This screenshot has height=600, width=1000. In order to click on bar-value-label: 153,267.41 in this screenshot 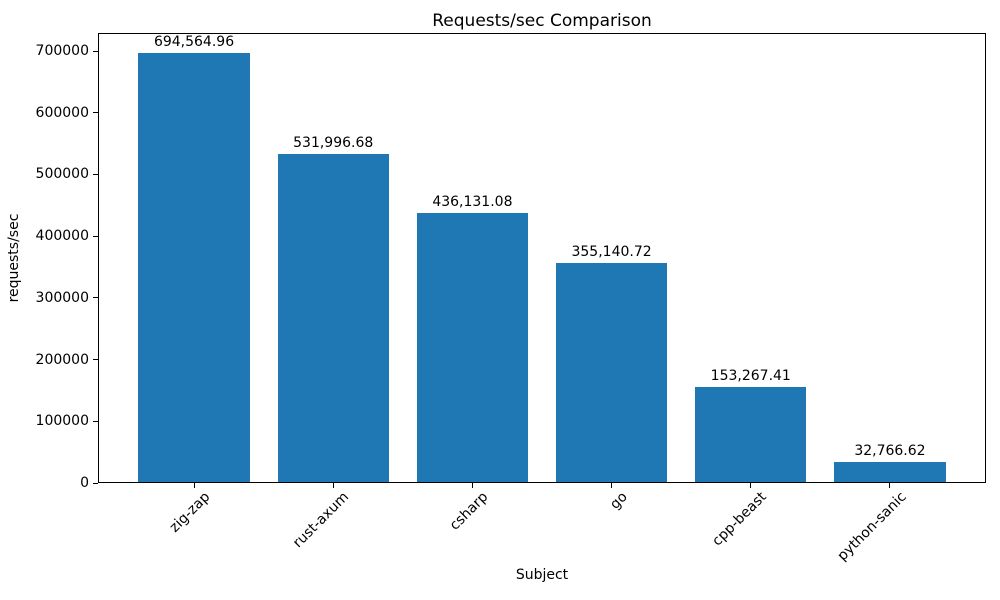, I will do `click(750, 376)`.